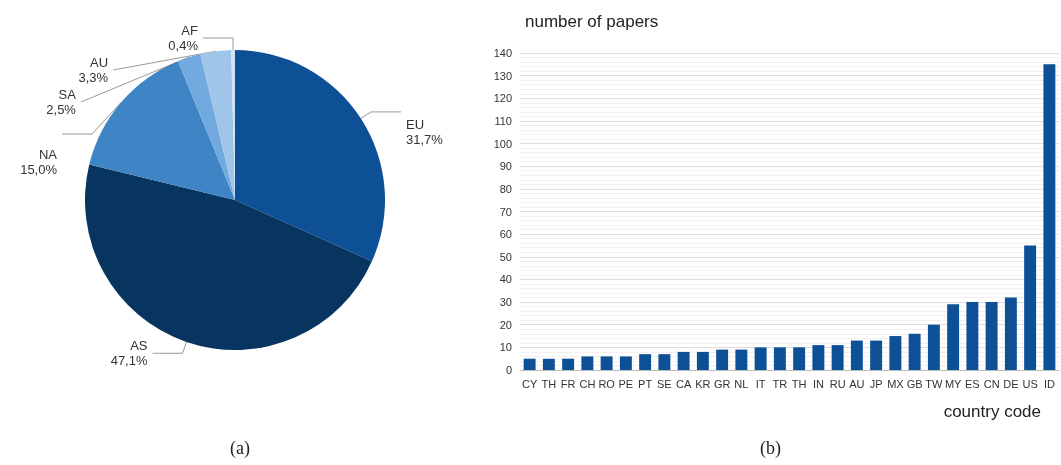 Image resolution: width=1061 pixels, height=465 pixels. I want to click on y-tick-label: 80, so click(505, 188).